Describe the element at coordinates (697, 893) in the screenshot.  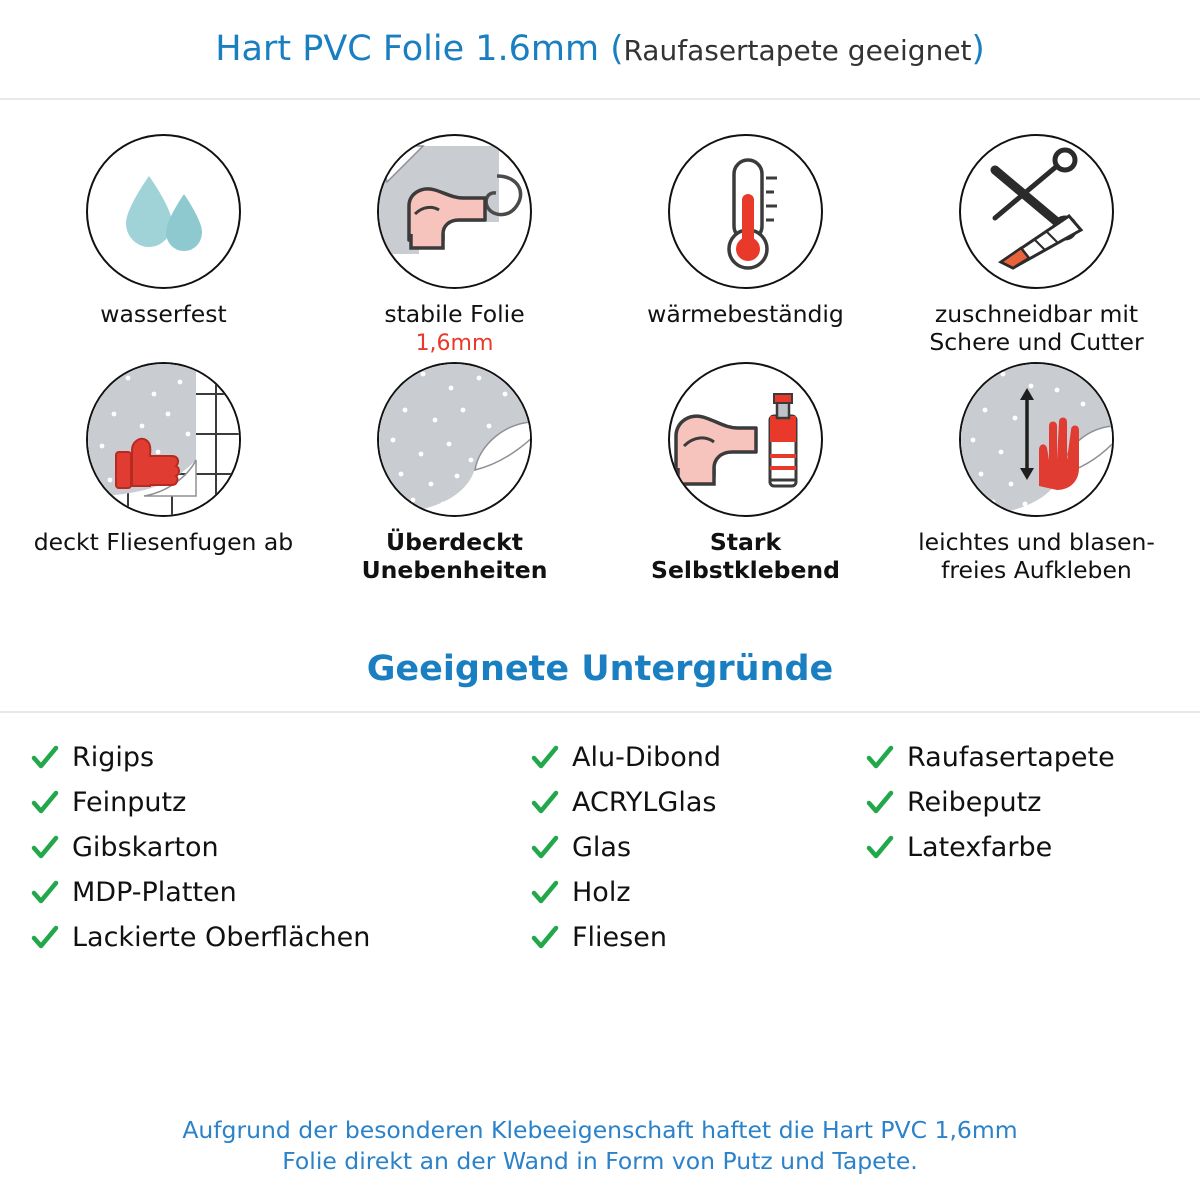
I see `list-item: Holz` at that location.